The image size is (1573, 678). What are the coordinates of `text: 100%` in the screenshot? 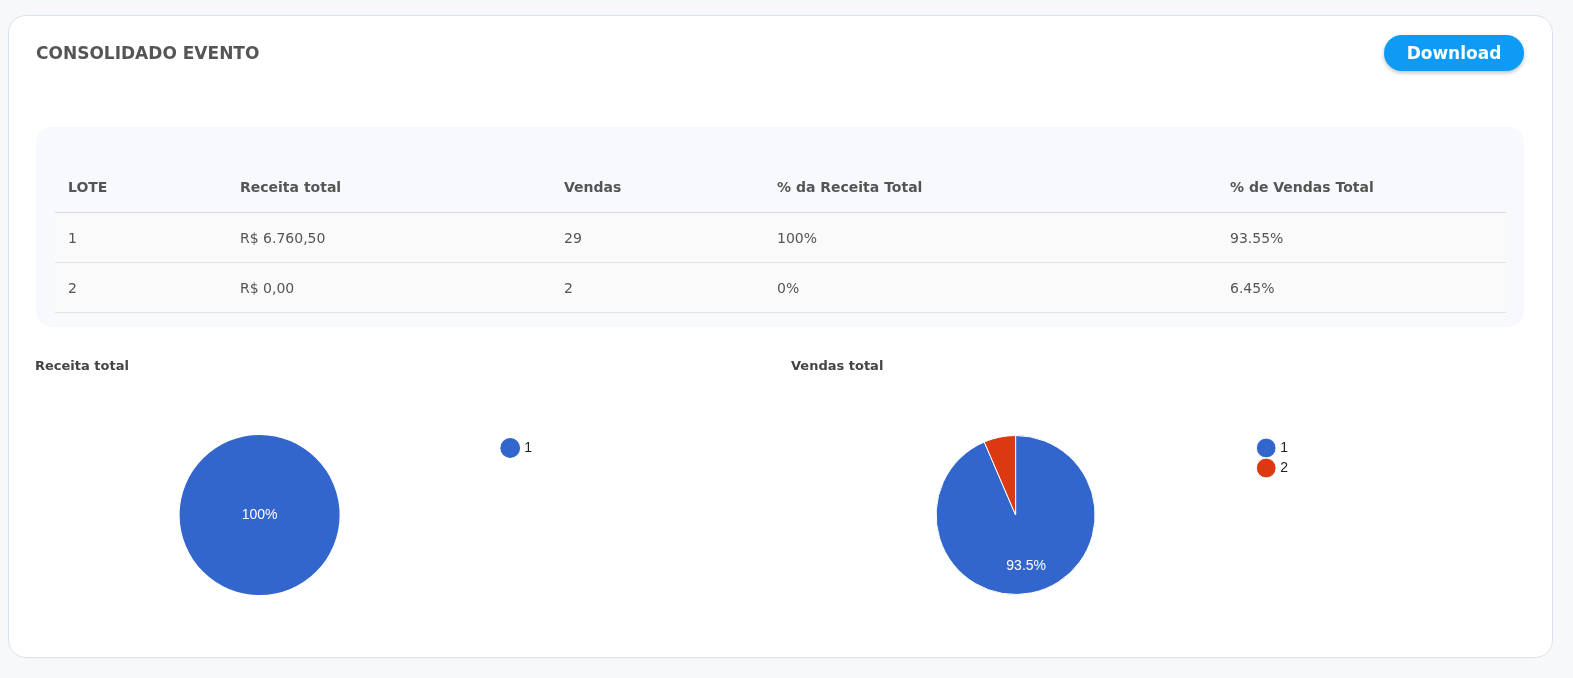 It's located at (990, 237).